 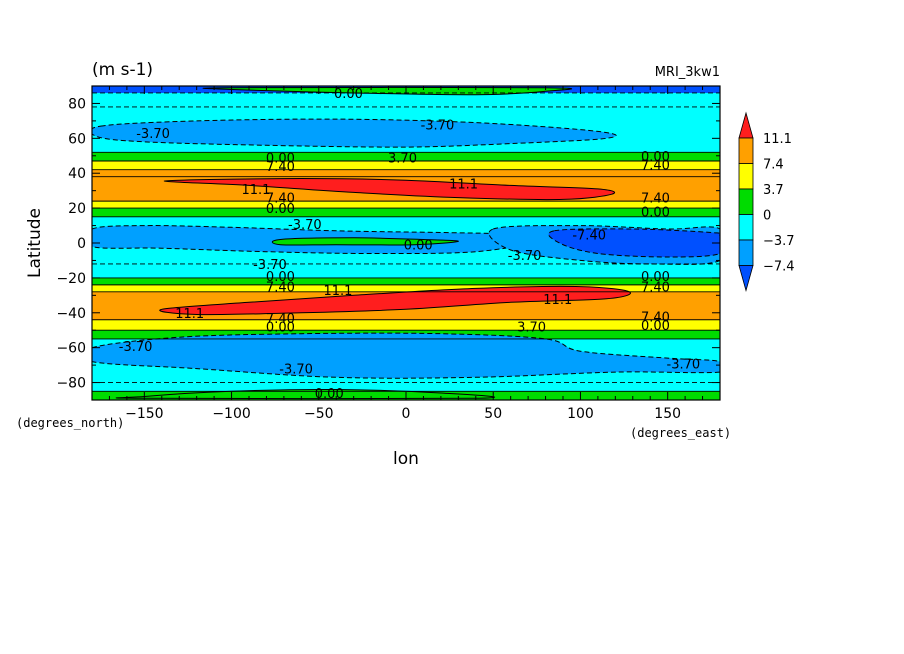 What do you see at coordinates (687, 72) in the screenshot?
I see `model-name: MRI_3kw1` at bounding box center [687, 72].